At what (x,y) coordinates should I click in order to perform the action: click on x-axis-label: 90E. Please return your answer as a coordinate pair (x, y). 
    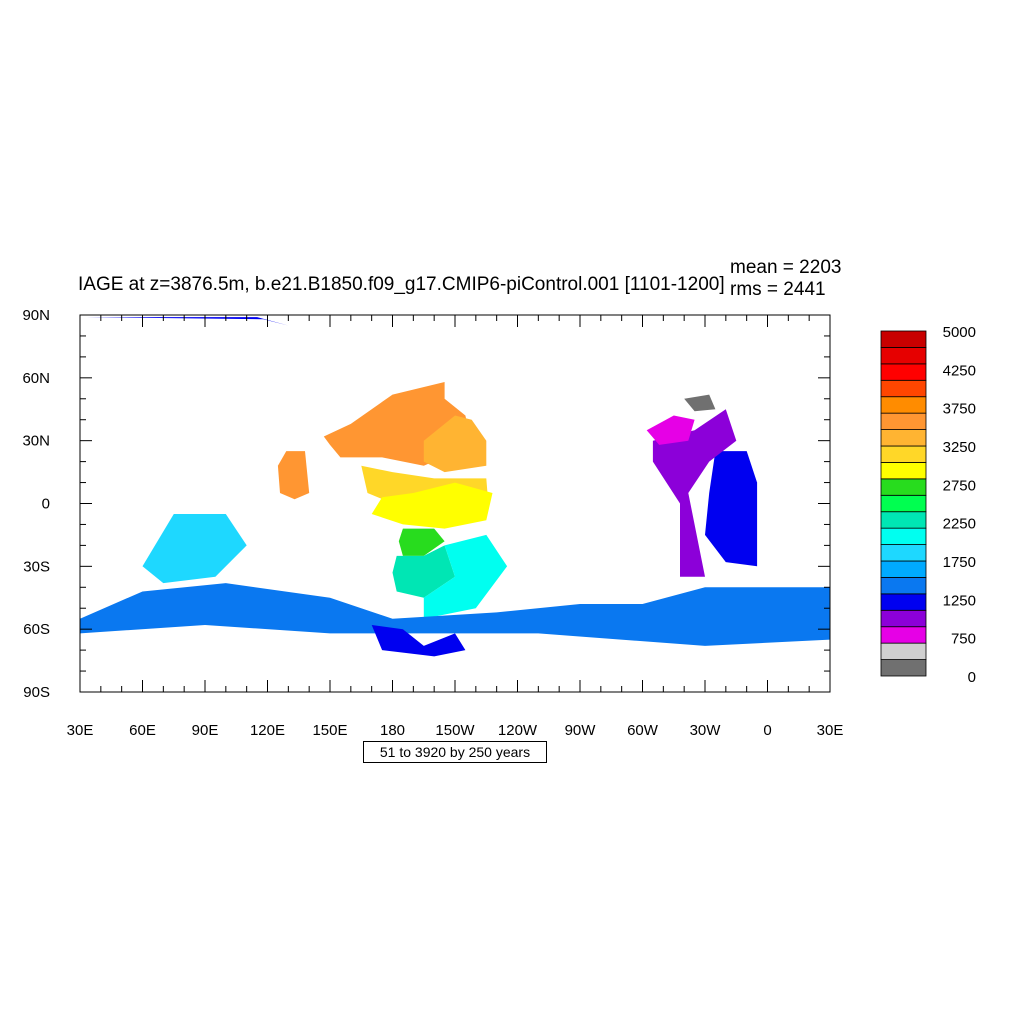
    Looking at the image, I should click on (205, 730).